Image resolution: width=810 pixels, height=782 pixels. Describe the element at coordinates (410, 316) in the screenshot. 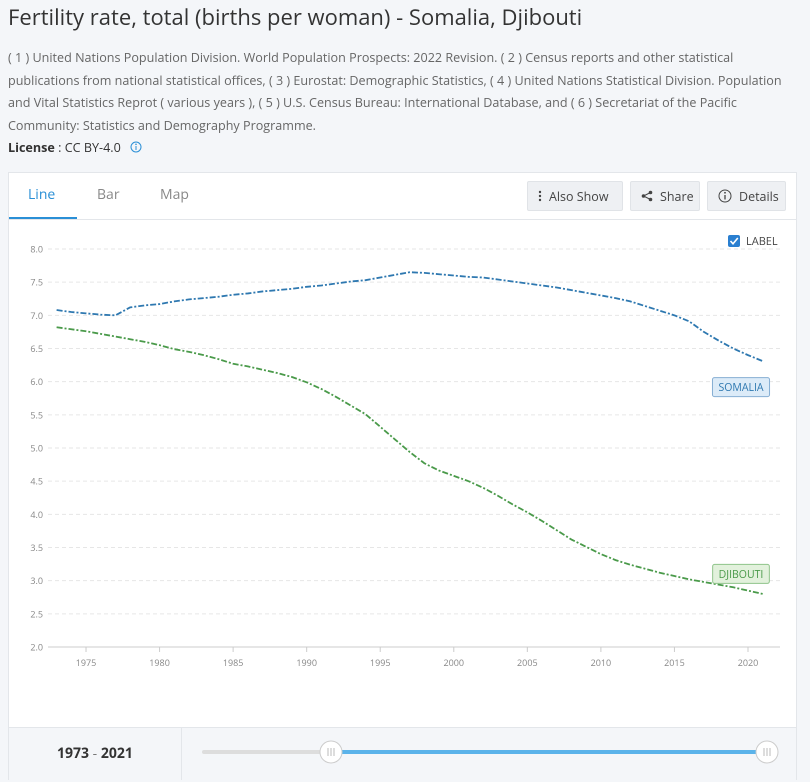

I see `series-line` at that location.